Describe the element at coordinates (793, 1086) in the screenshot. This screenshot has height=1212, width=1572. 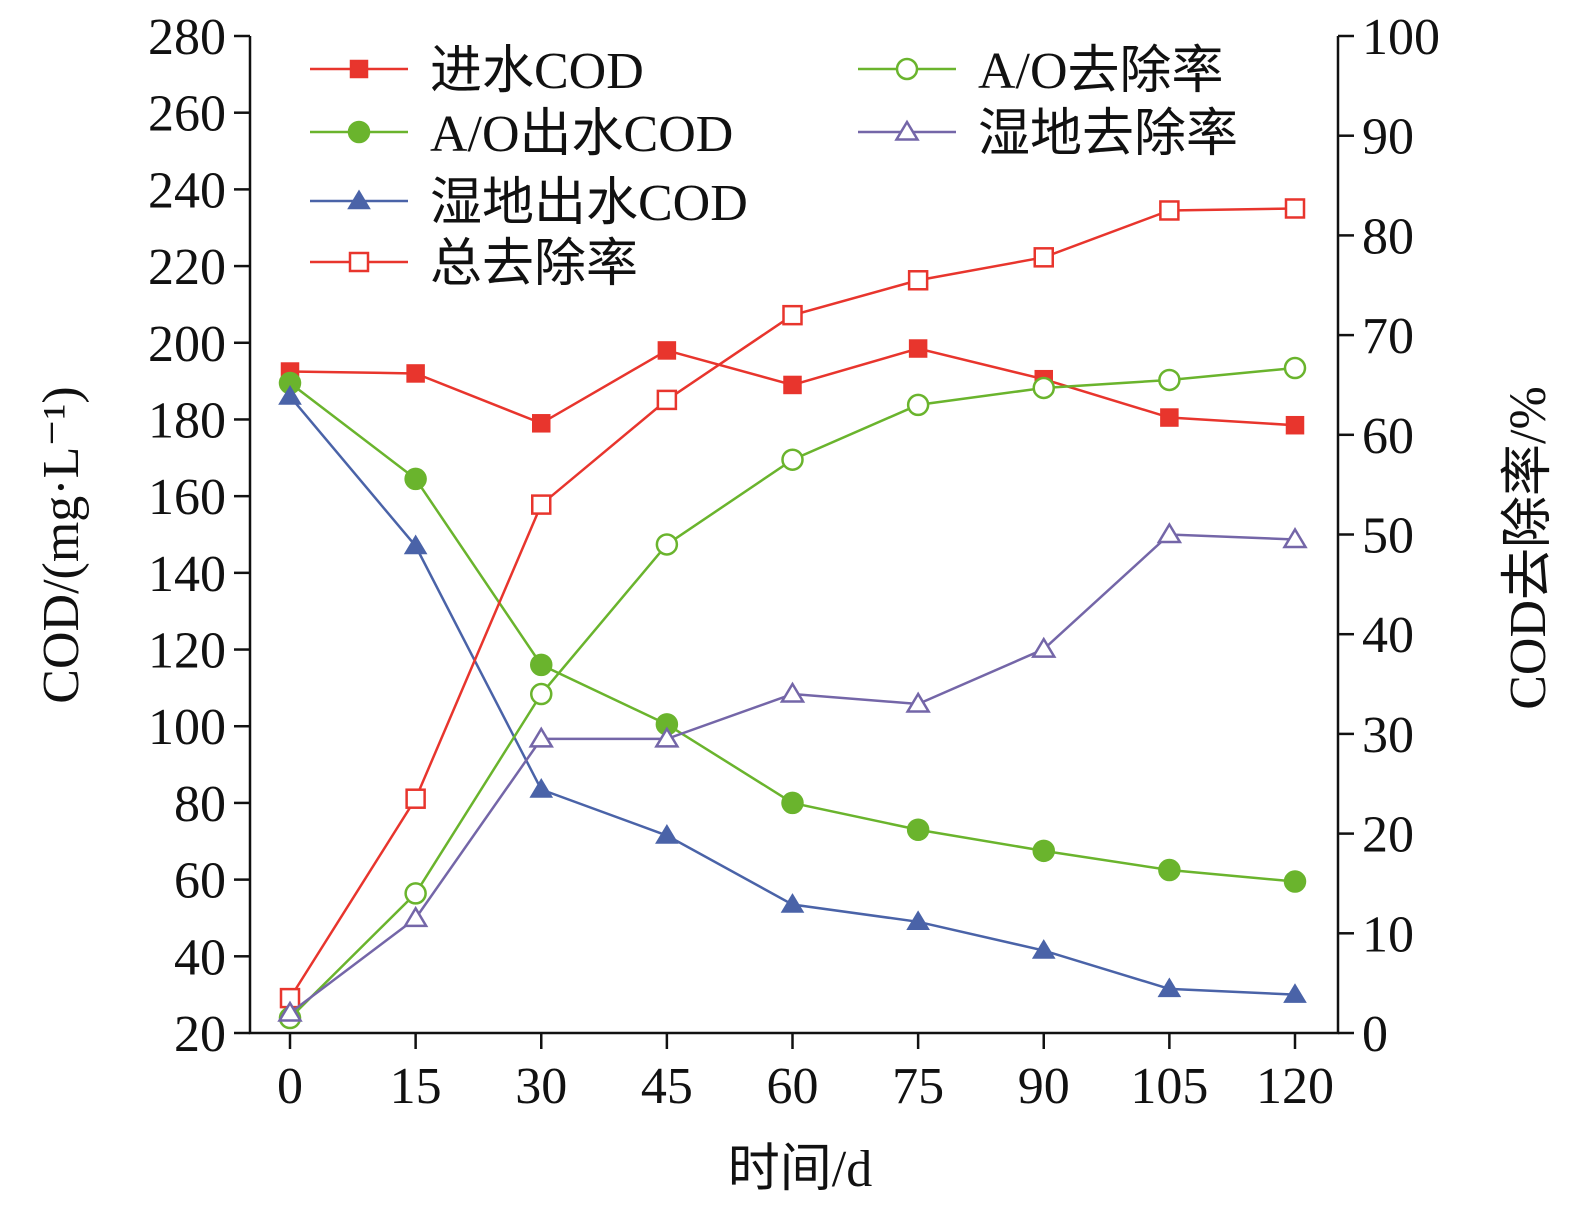
I see `x-tick-label: 60` at that location.